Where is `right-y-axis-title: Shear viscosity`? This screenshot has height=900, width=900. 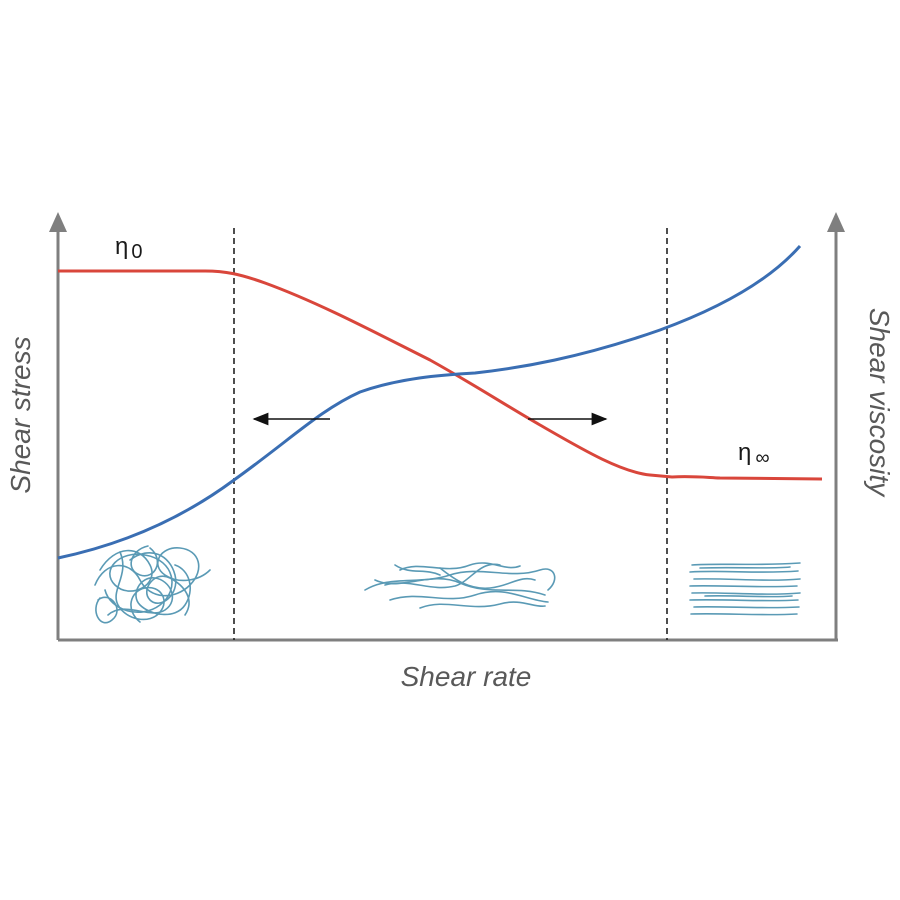
right-y-axis-title: Shear viscosity is located at coordinates (879, 403).